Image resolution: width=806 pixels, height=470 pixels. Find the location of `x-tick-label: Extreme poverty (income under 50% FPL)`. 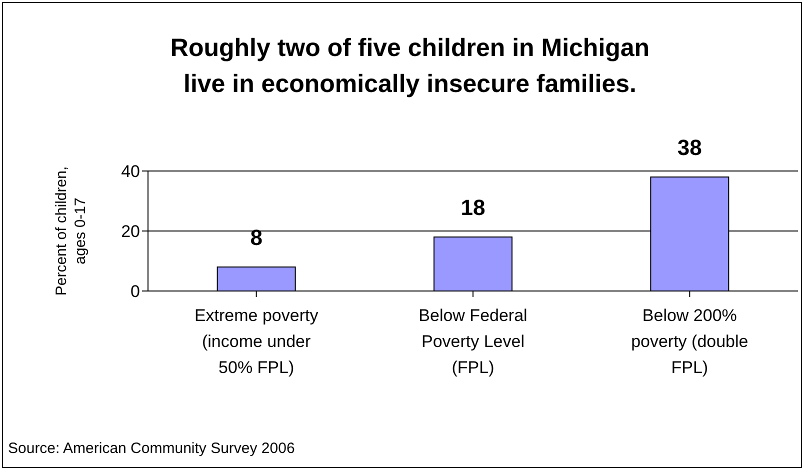

x-tick-label: Extreme poverty (income under 50% FPL) is located at coordinates (256, 341).